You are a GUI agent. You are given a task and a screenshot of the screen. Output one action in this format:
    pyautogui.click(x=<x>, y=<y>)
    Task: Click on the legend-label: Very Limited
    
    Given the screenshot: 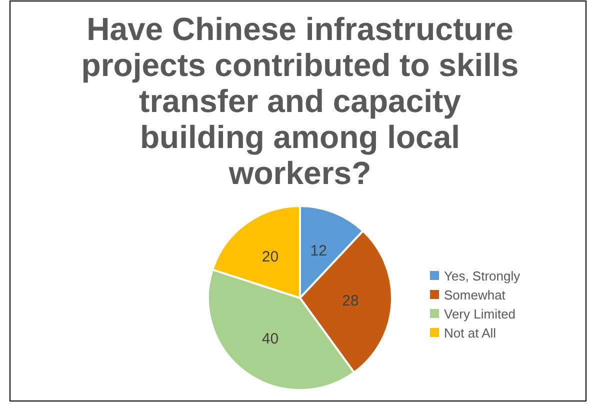 What is the action you would take?
    pyautogui.click(x=480, y=314)
    